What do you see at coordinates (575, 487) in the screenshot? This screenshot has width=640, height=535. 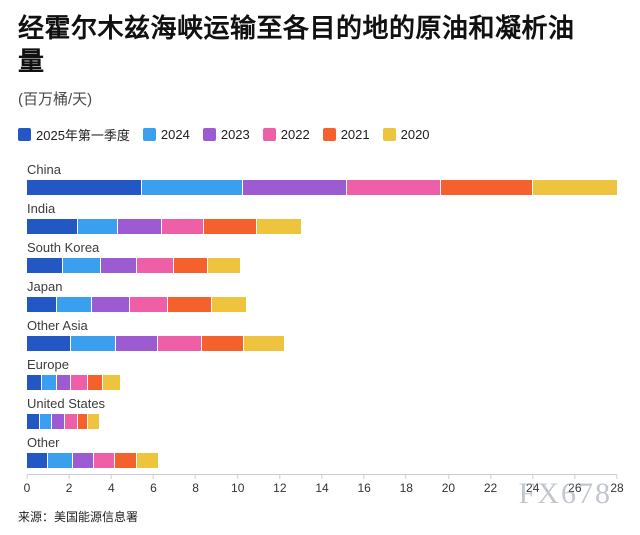 I see `tick-label: 26` at bounding box center [575, 487].